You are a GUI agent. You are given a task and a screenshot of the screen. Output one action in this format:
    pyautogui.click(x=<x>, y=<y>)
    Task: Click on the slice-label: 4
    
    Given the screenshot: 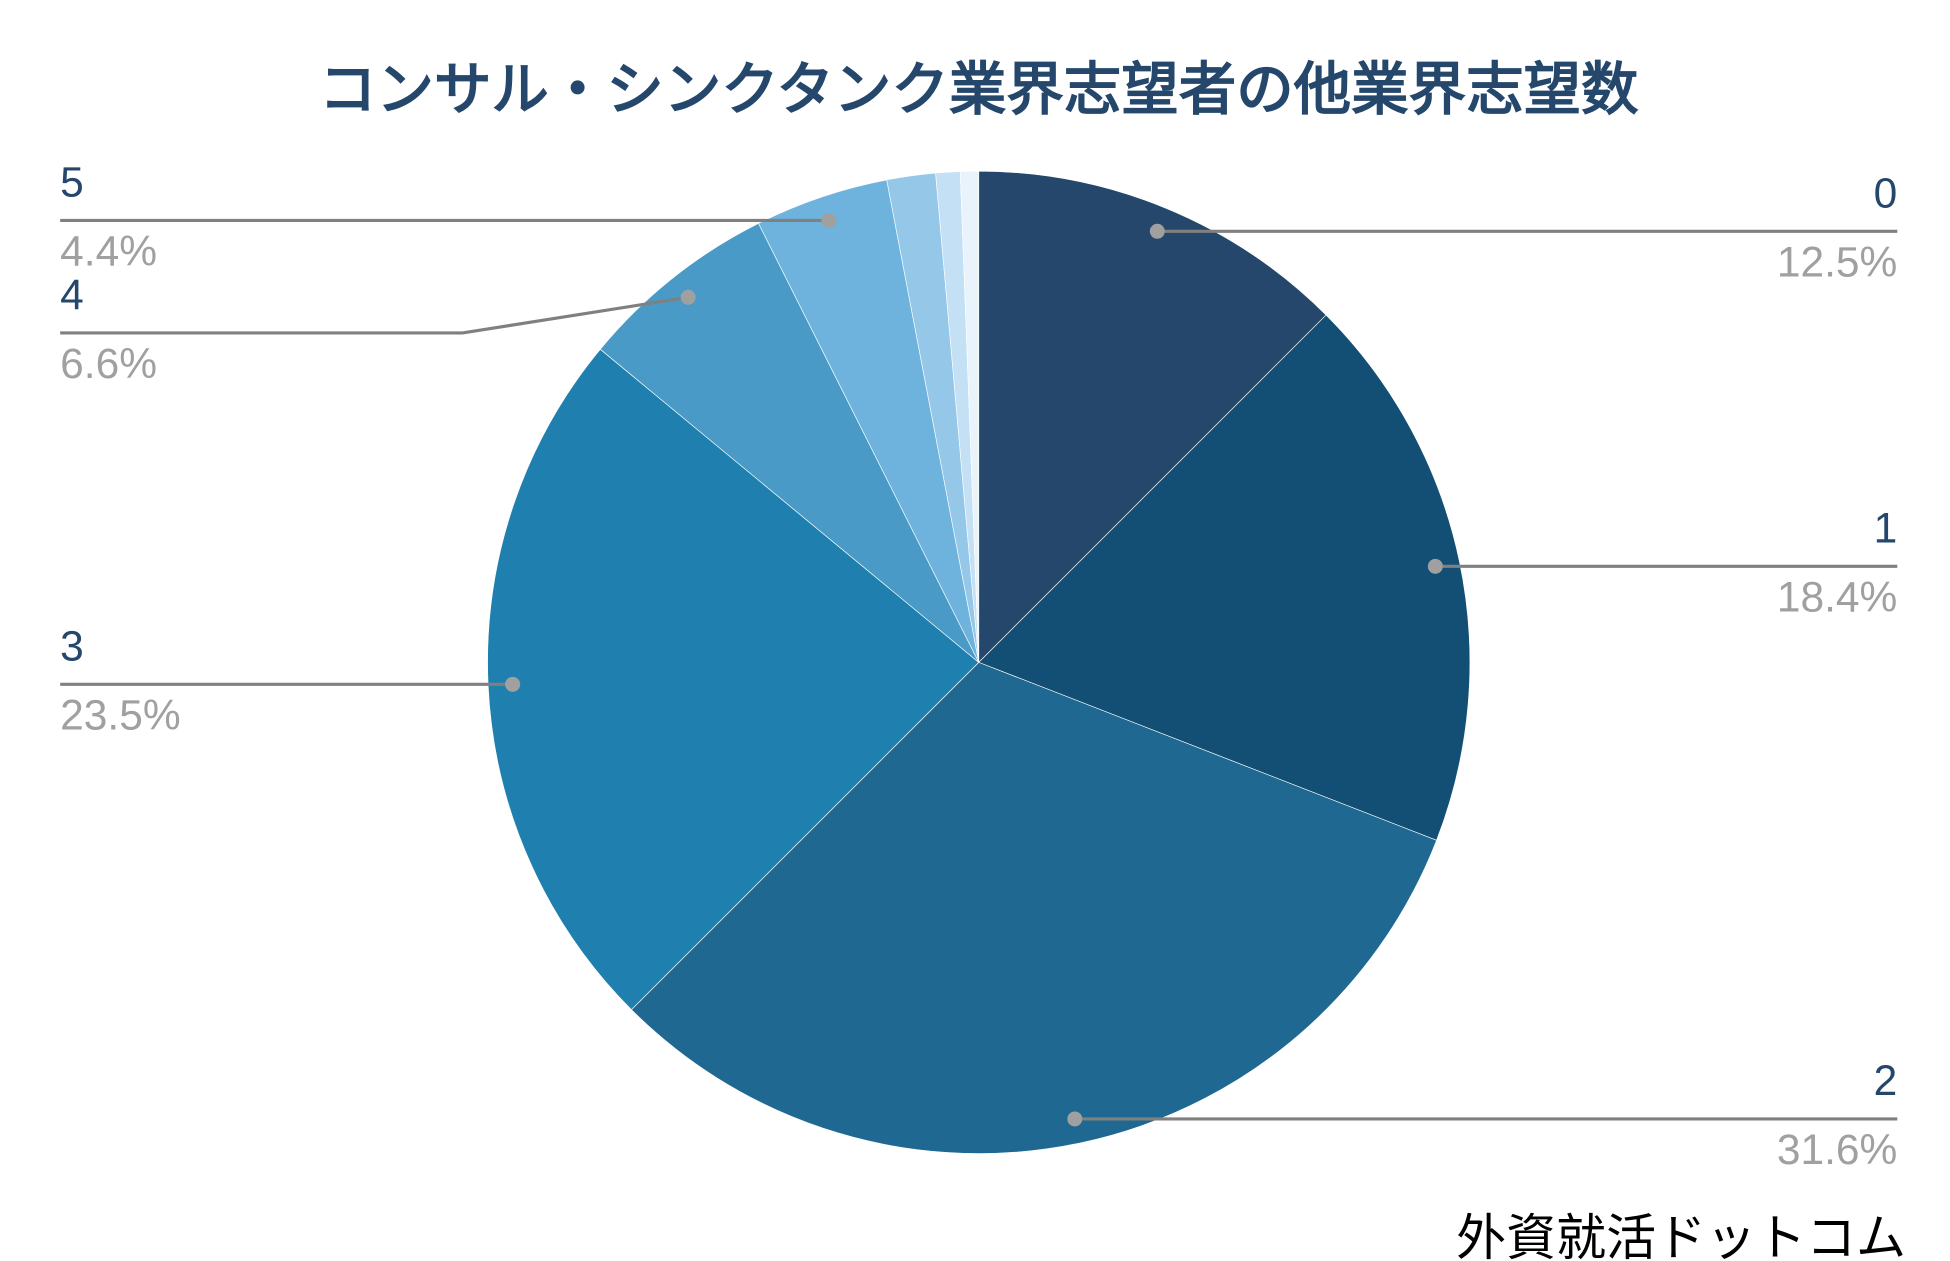 What is the action you would take?
    pyautogui.click(x=72, y=295)
    